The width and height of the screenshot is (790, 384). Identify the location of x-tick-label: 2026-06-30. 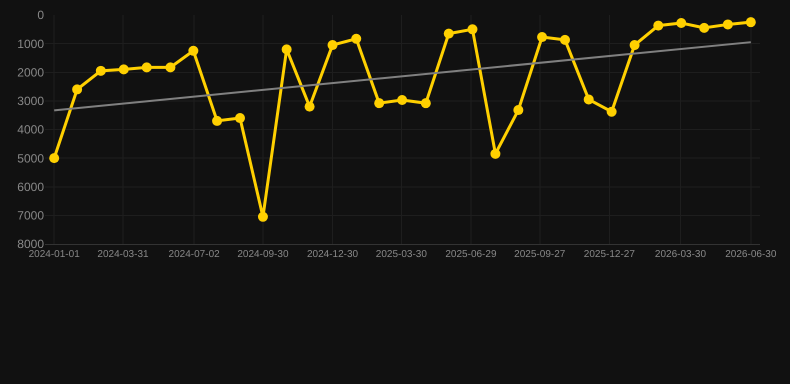
(751, 254).